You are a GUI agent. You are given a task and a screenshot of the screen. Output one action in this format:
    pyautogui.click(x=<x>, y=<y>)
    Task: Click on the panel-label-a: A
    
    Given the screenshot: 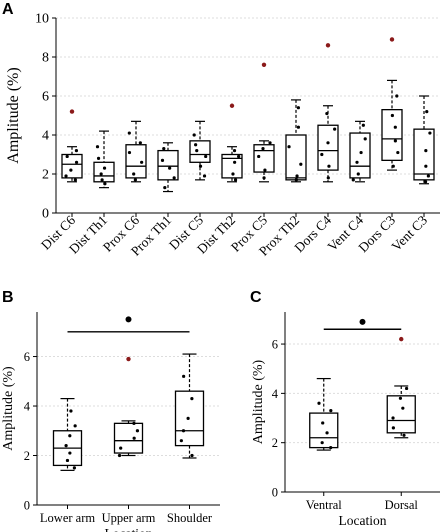 What is the action you would take?
    pyautogui.click(x=8, y=9)
    